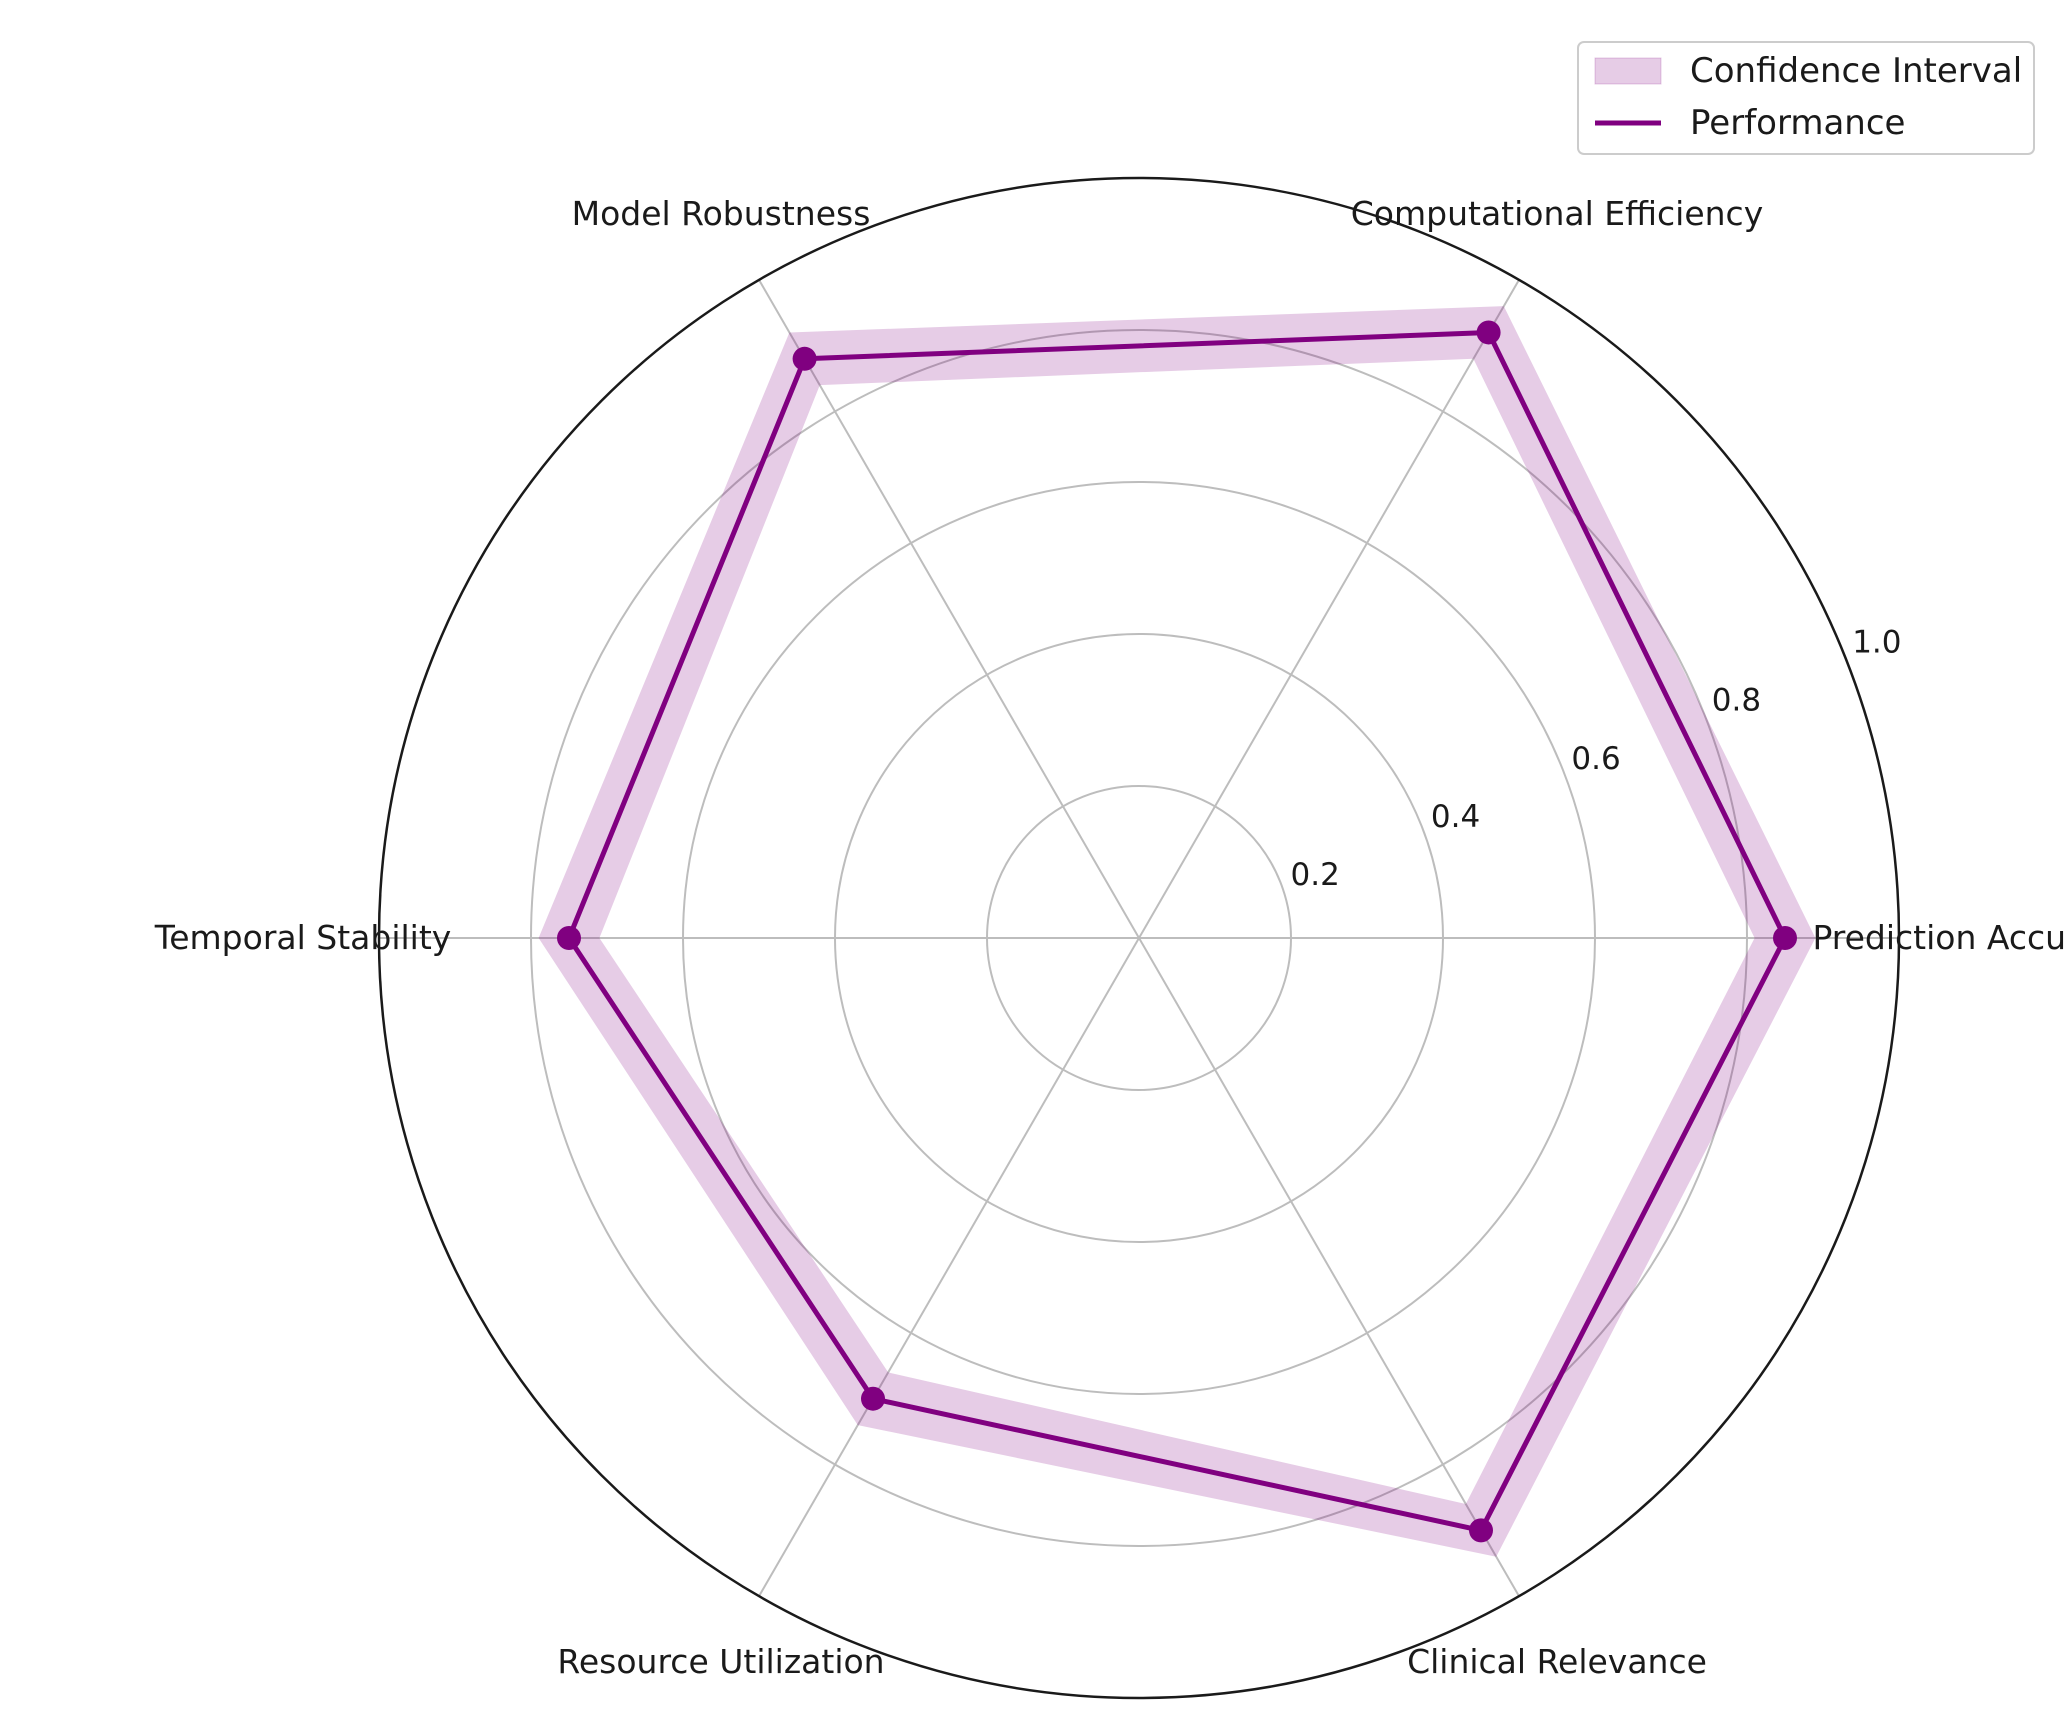 This screenshot has width=2065, height=1735. Describe the element at coordinates (1557, 213) in the screenshot. I see `axis-label: Computational Efficiency` at that location.